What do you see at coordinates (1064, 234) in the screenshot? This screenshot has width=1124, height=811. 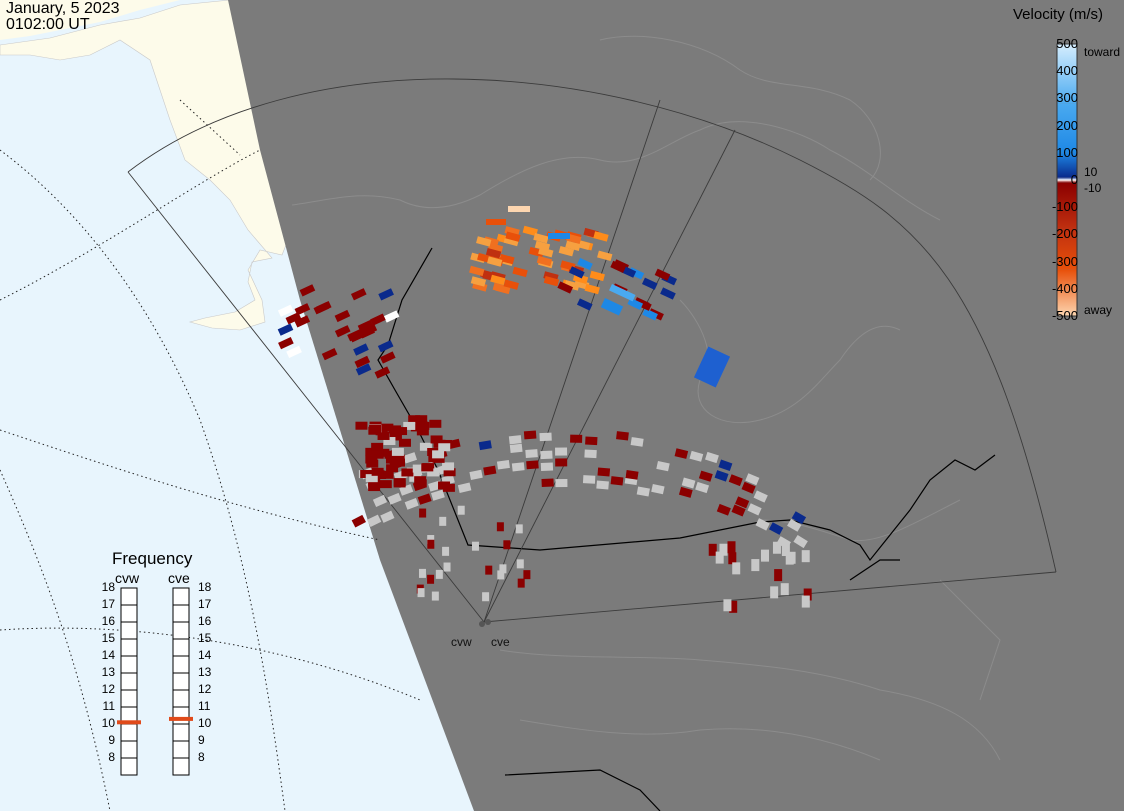 I see `colorbar-tick-label: -200` at bounding box center [1064, 234].